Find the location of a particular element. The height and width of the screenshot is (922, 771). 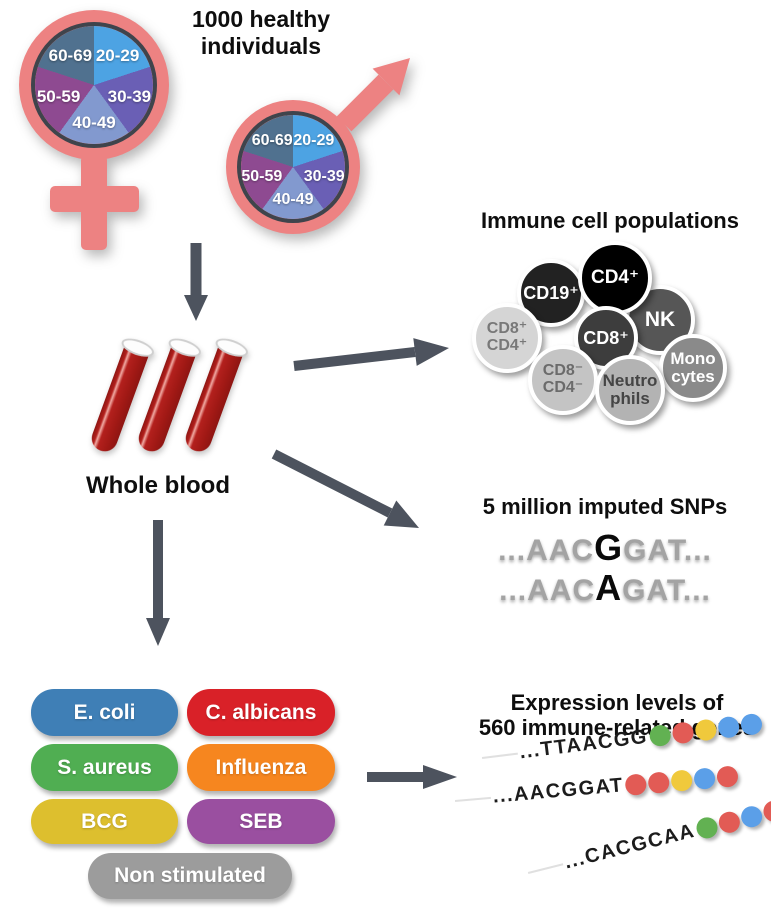

female-age-pie: 20-29 30-39 40-49 50-59 60-69 is located at coordinates (94, 85).